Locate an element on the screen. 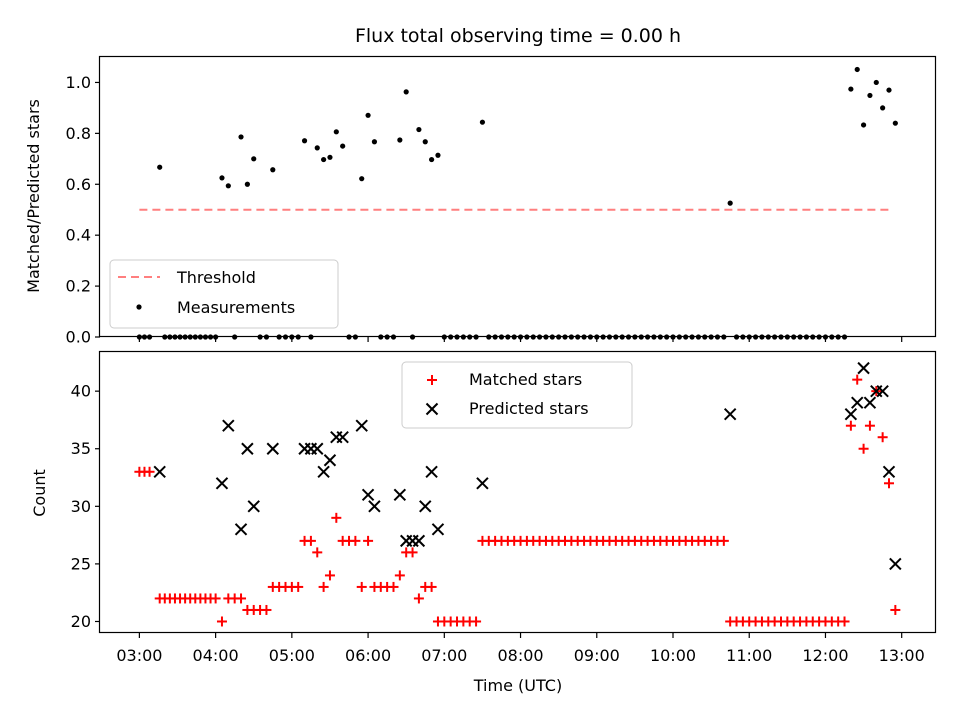 This screenshot has height=720, width=960. bottom-legend-box is located at coordinates (517, 395).